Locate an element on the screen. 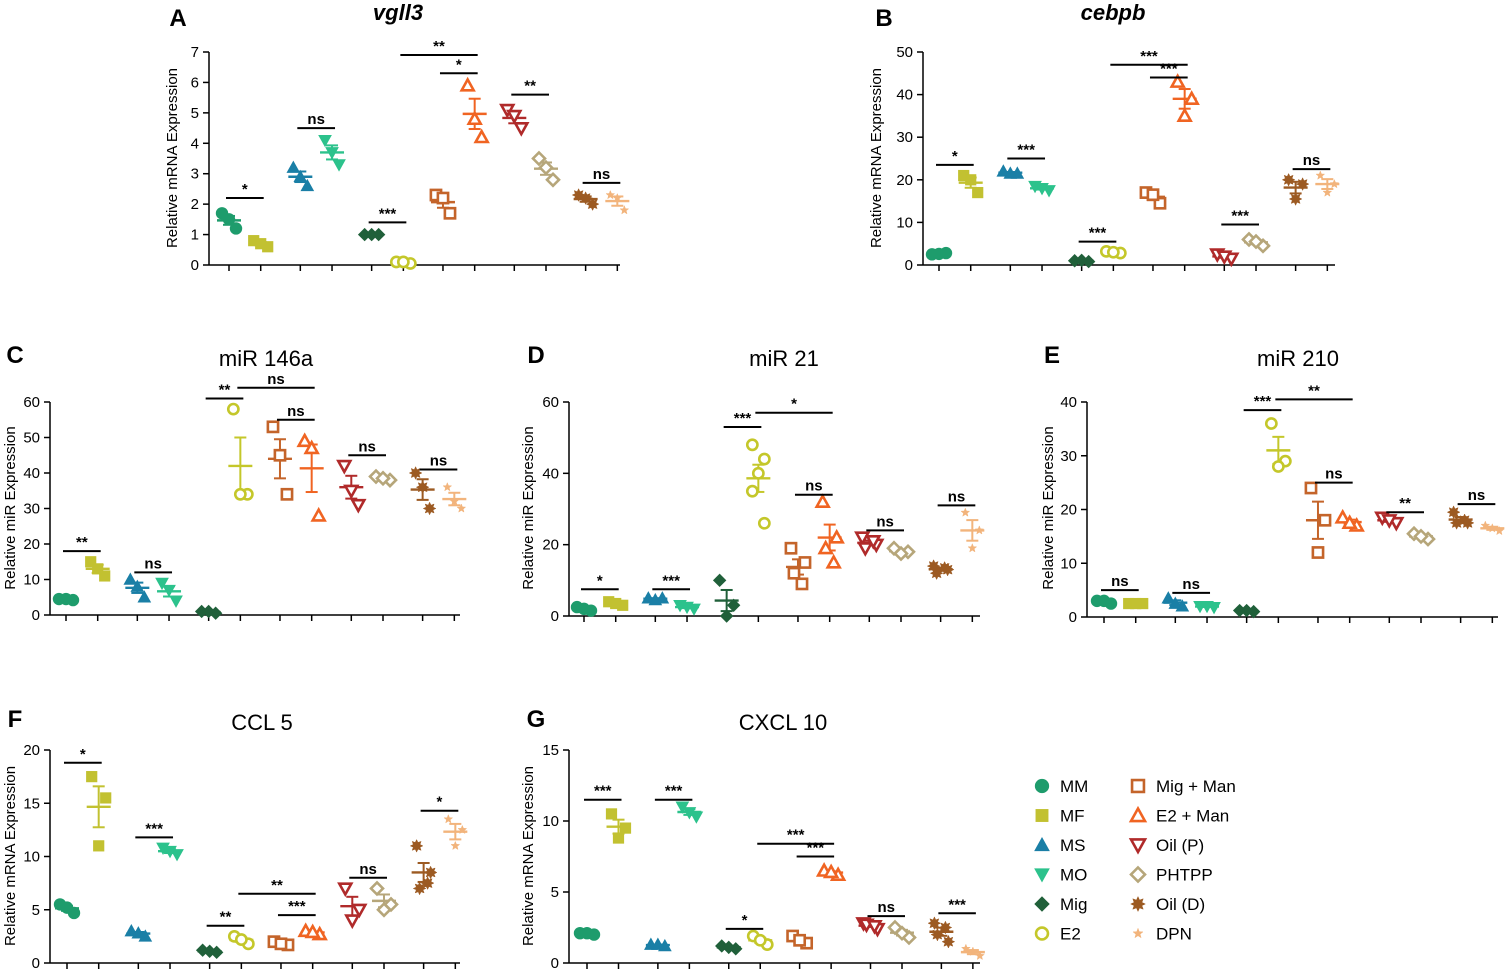 The height and width of the screenshot is (975, 1508). chart-title: CXCL 10 is located at coordinates (783, 722).